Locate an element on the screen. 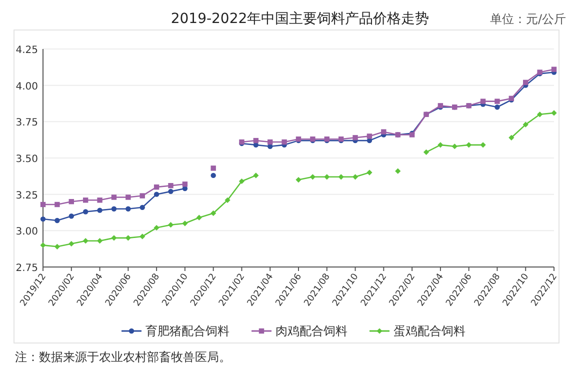  y-tick-label: 4.00 is located at coordinates (27, 86).